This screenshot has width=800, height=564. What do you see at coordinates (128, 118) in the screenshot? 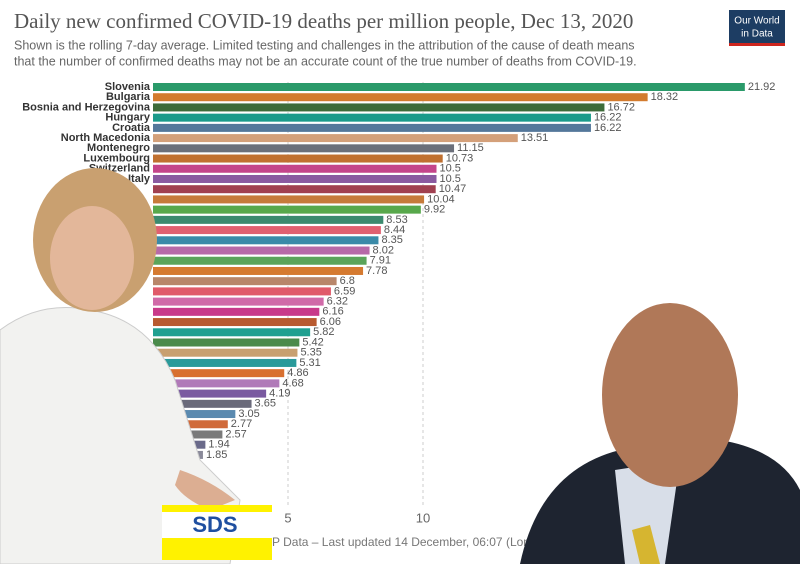
I see `category-label: Hungary` at bounding box center [128, 118].